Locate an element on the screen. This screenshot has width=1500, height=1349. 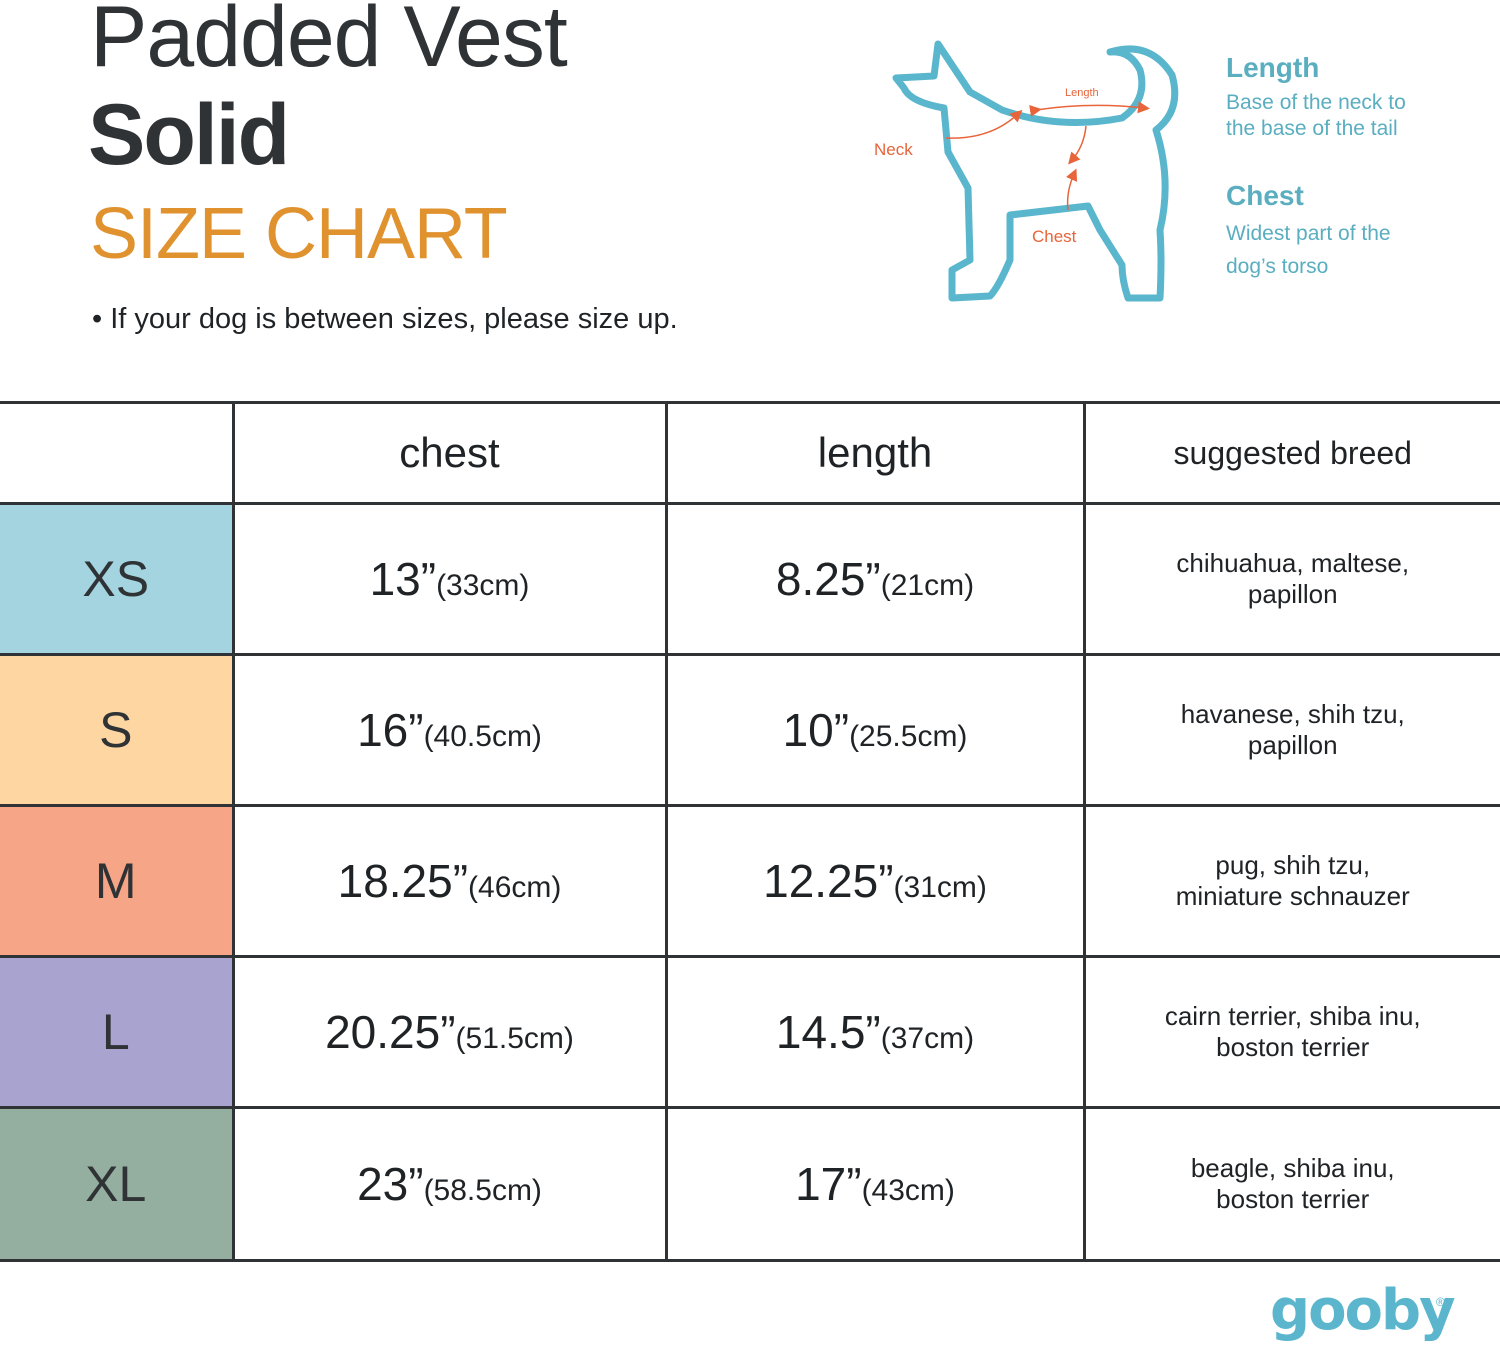
registered-mark-icon: ® is located at coordinates (1440, 1302).